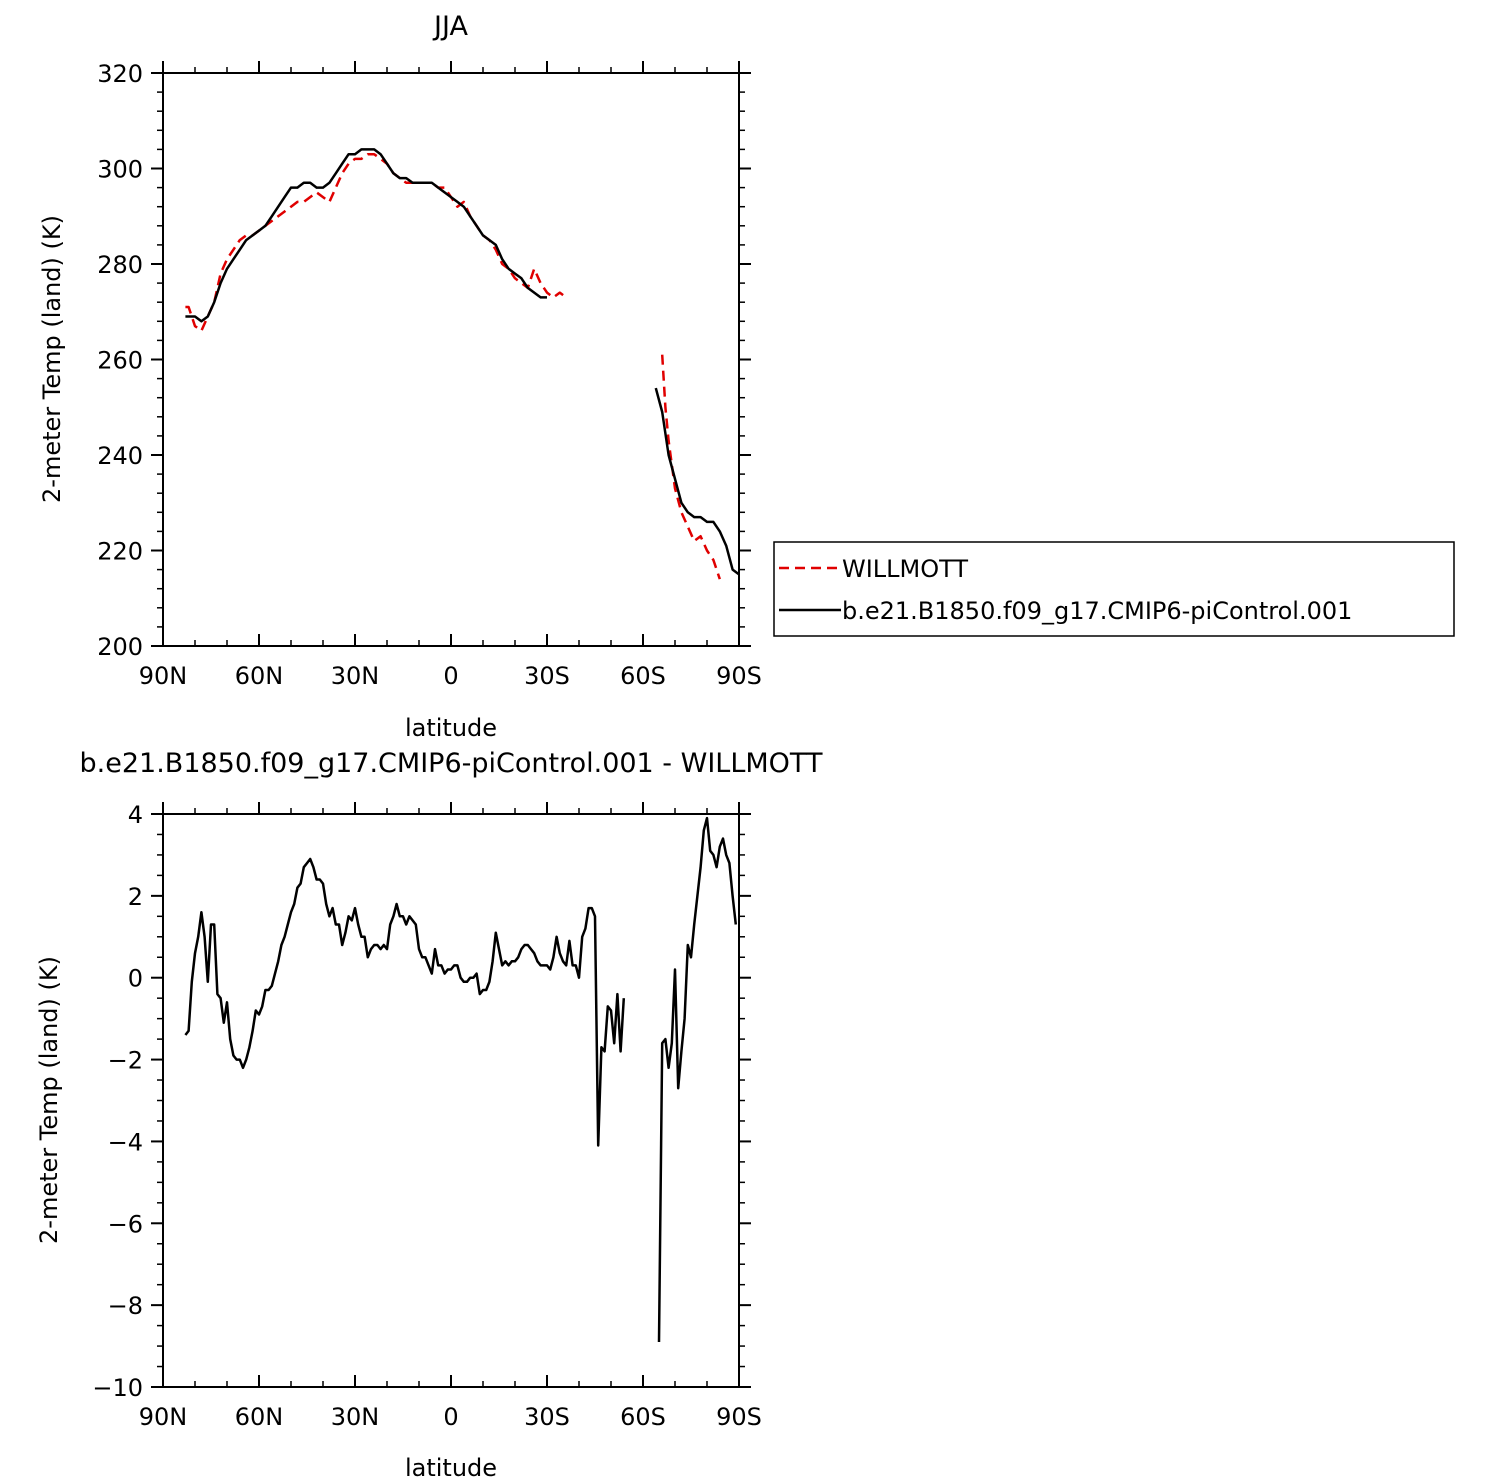  What do you see at coordinates (739, 676) in the screenshot?
I see `top-x-tick-label: 90S` at bounding box center [739, 676].